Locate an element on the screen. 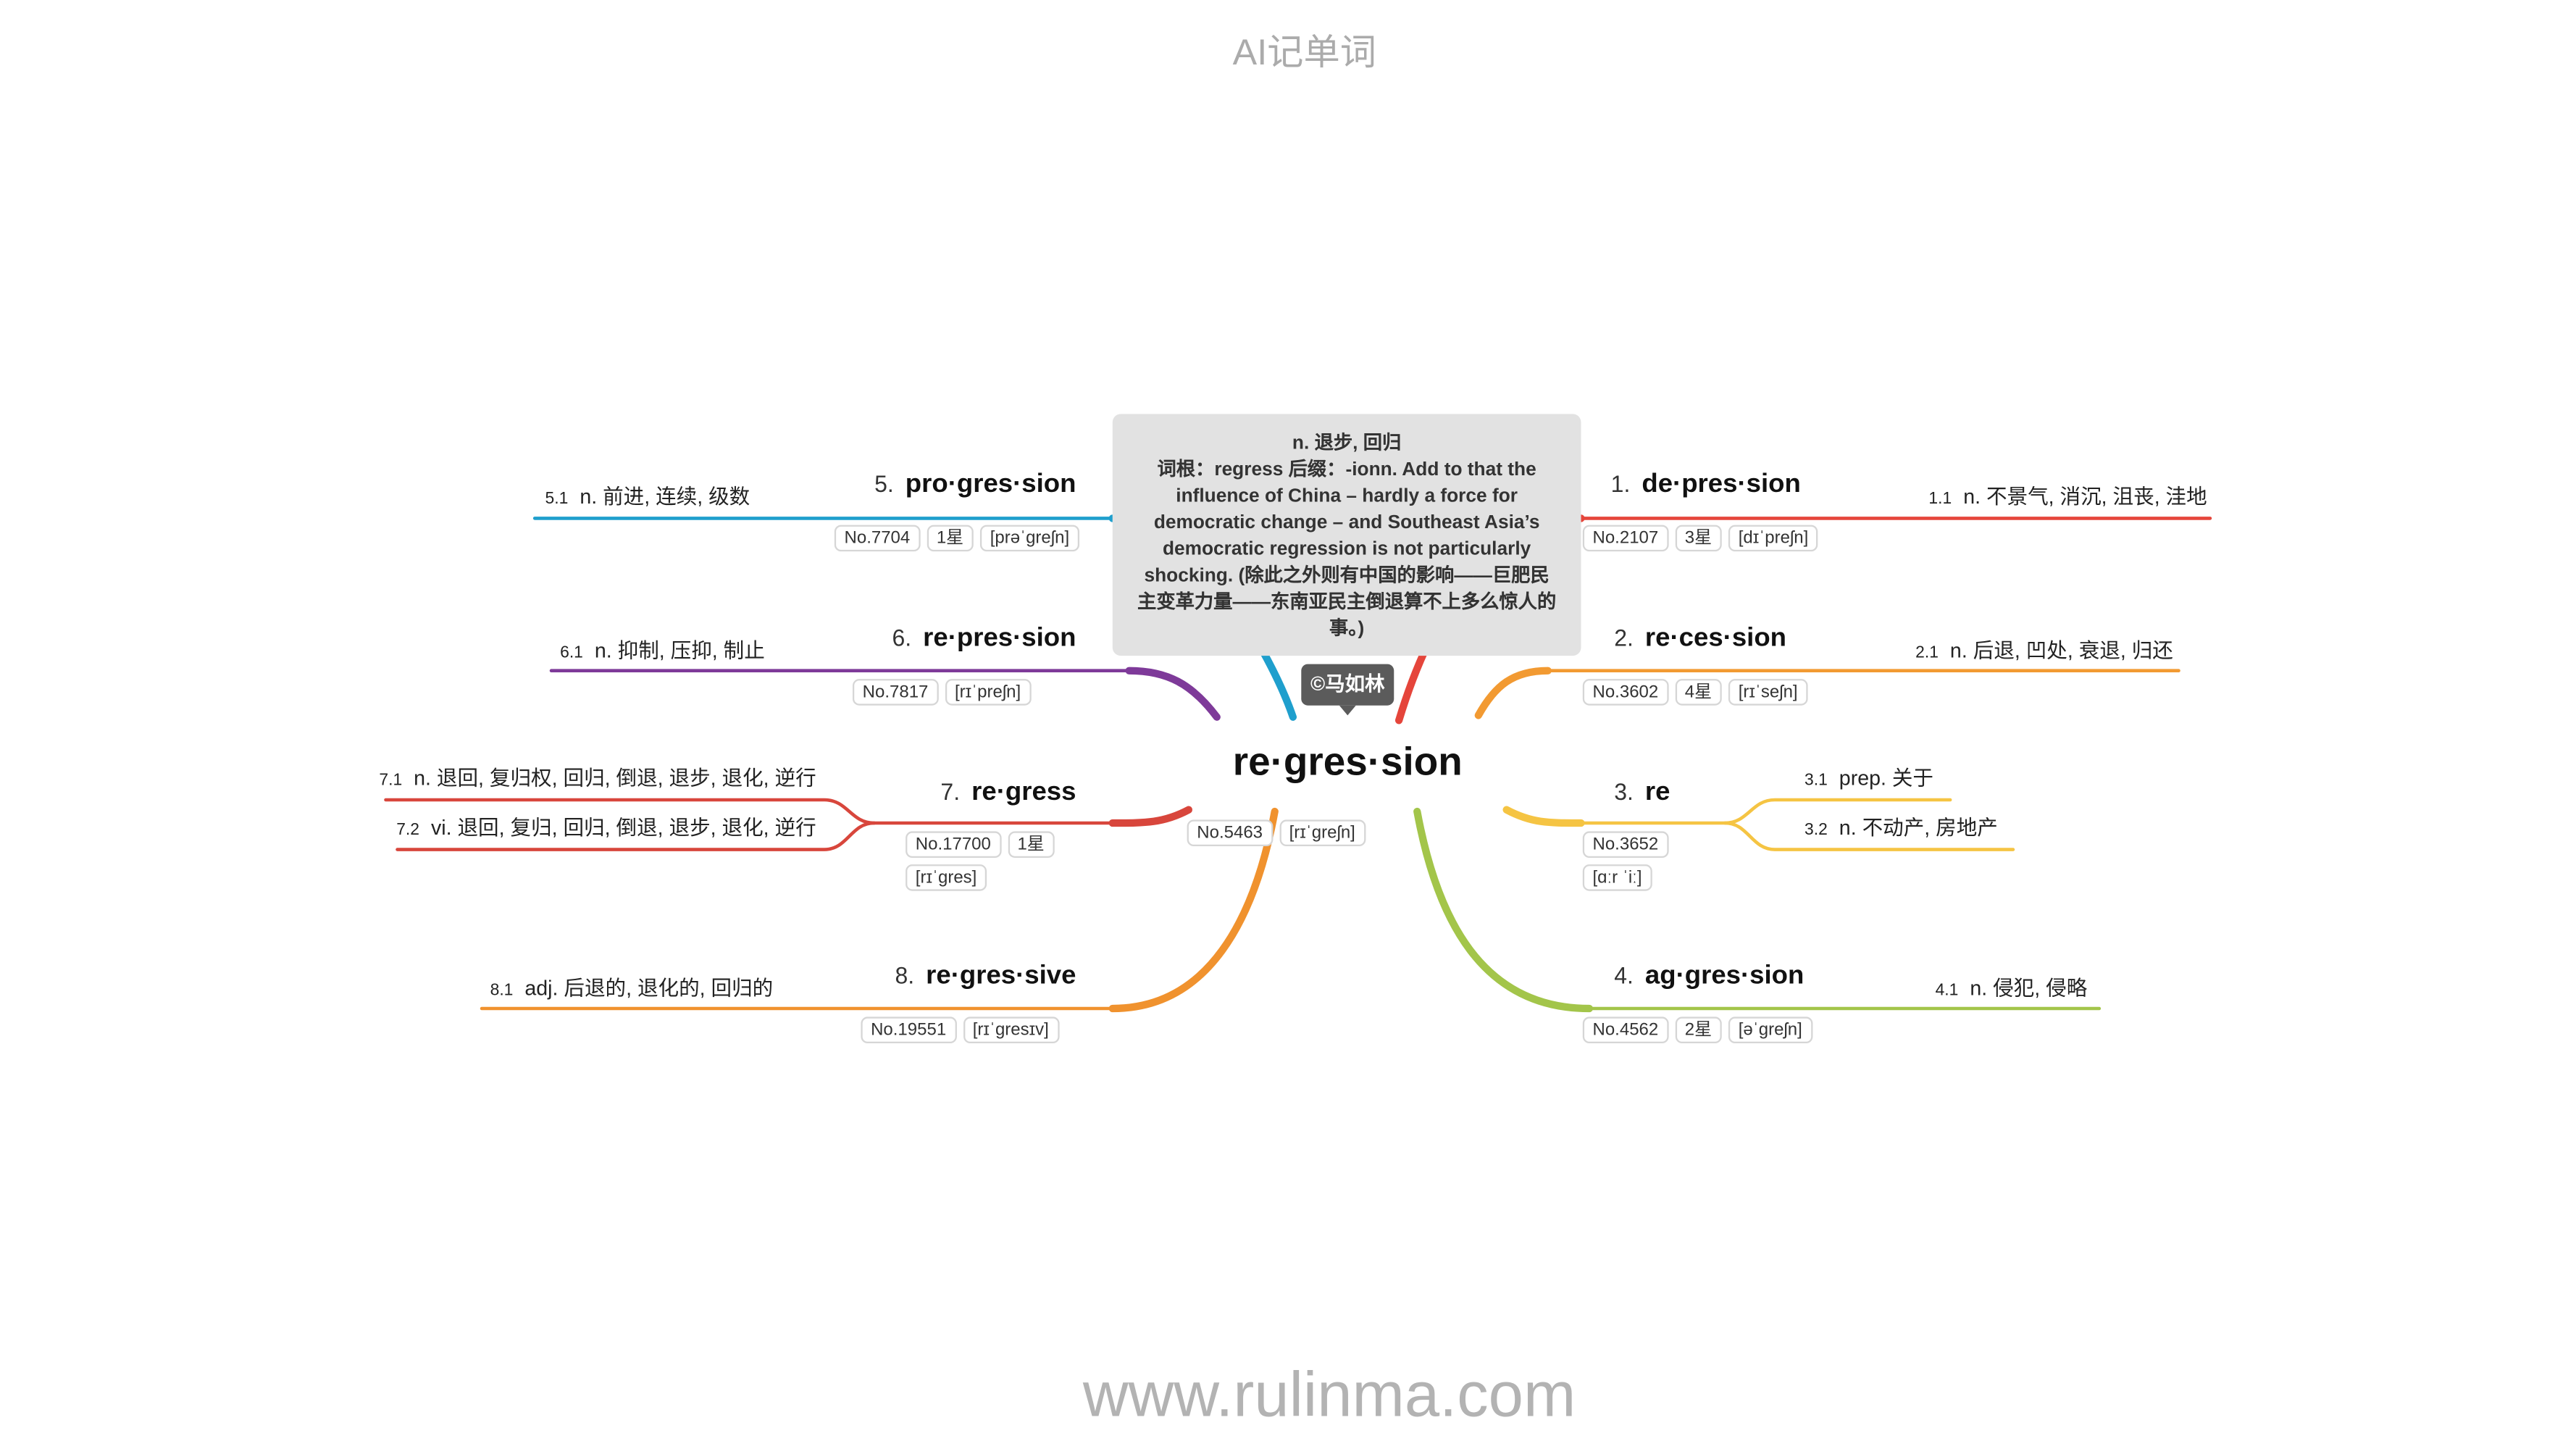 The width and height of the screenshot is (2576, 1449). branch-1-tags: No.2107 3星 [dɪˈpreʃn] is located at coordinates (1701, 538).